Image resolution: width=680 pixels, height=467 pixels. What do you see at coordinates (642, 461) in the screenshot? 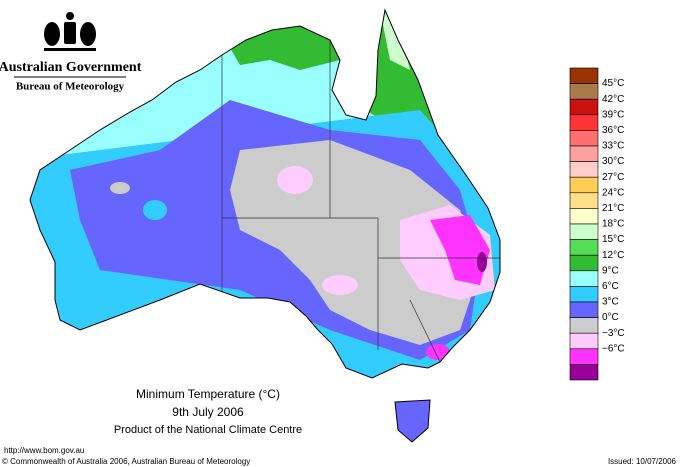
I see `footer-issued: Issued: 10/07/2006` at bounding box center [642, 461].